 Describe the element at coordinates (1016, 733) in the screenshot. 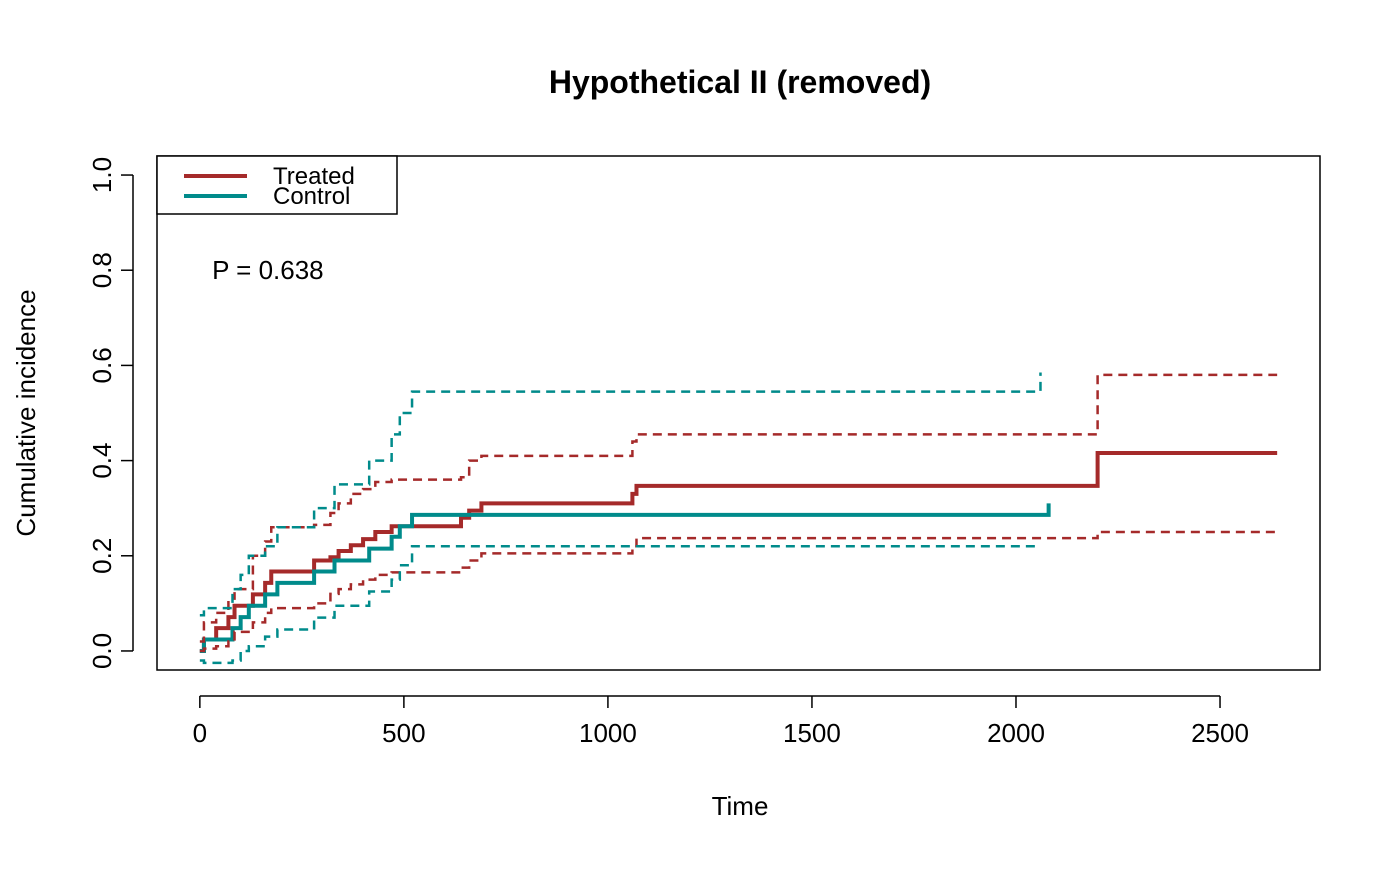

I see `x-tick-label: 2000` at that location.